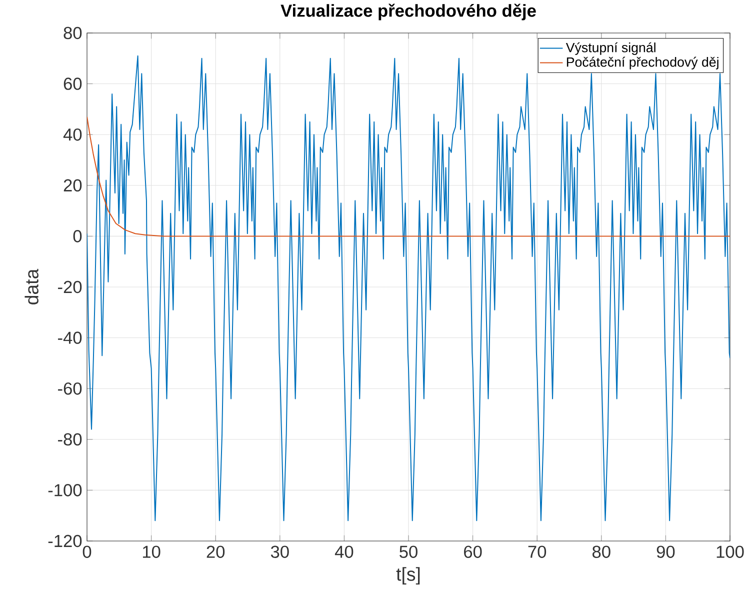  What do you see at coordinates (344, 552) in the screenshot?
I see `x-tick-label: 40` at bounding box center [344, 552].